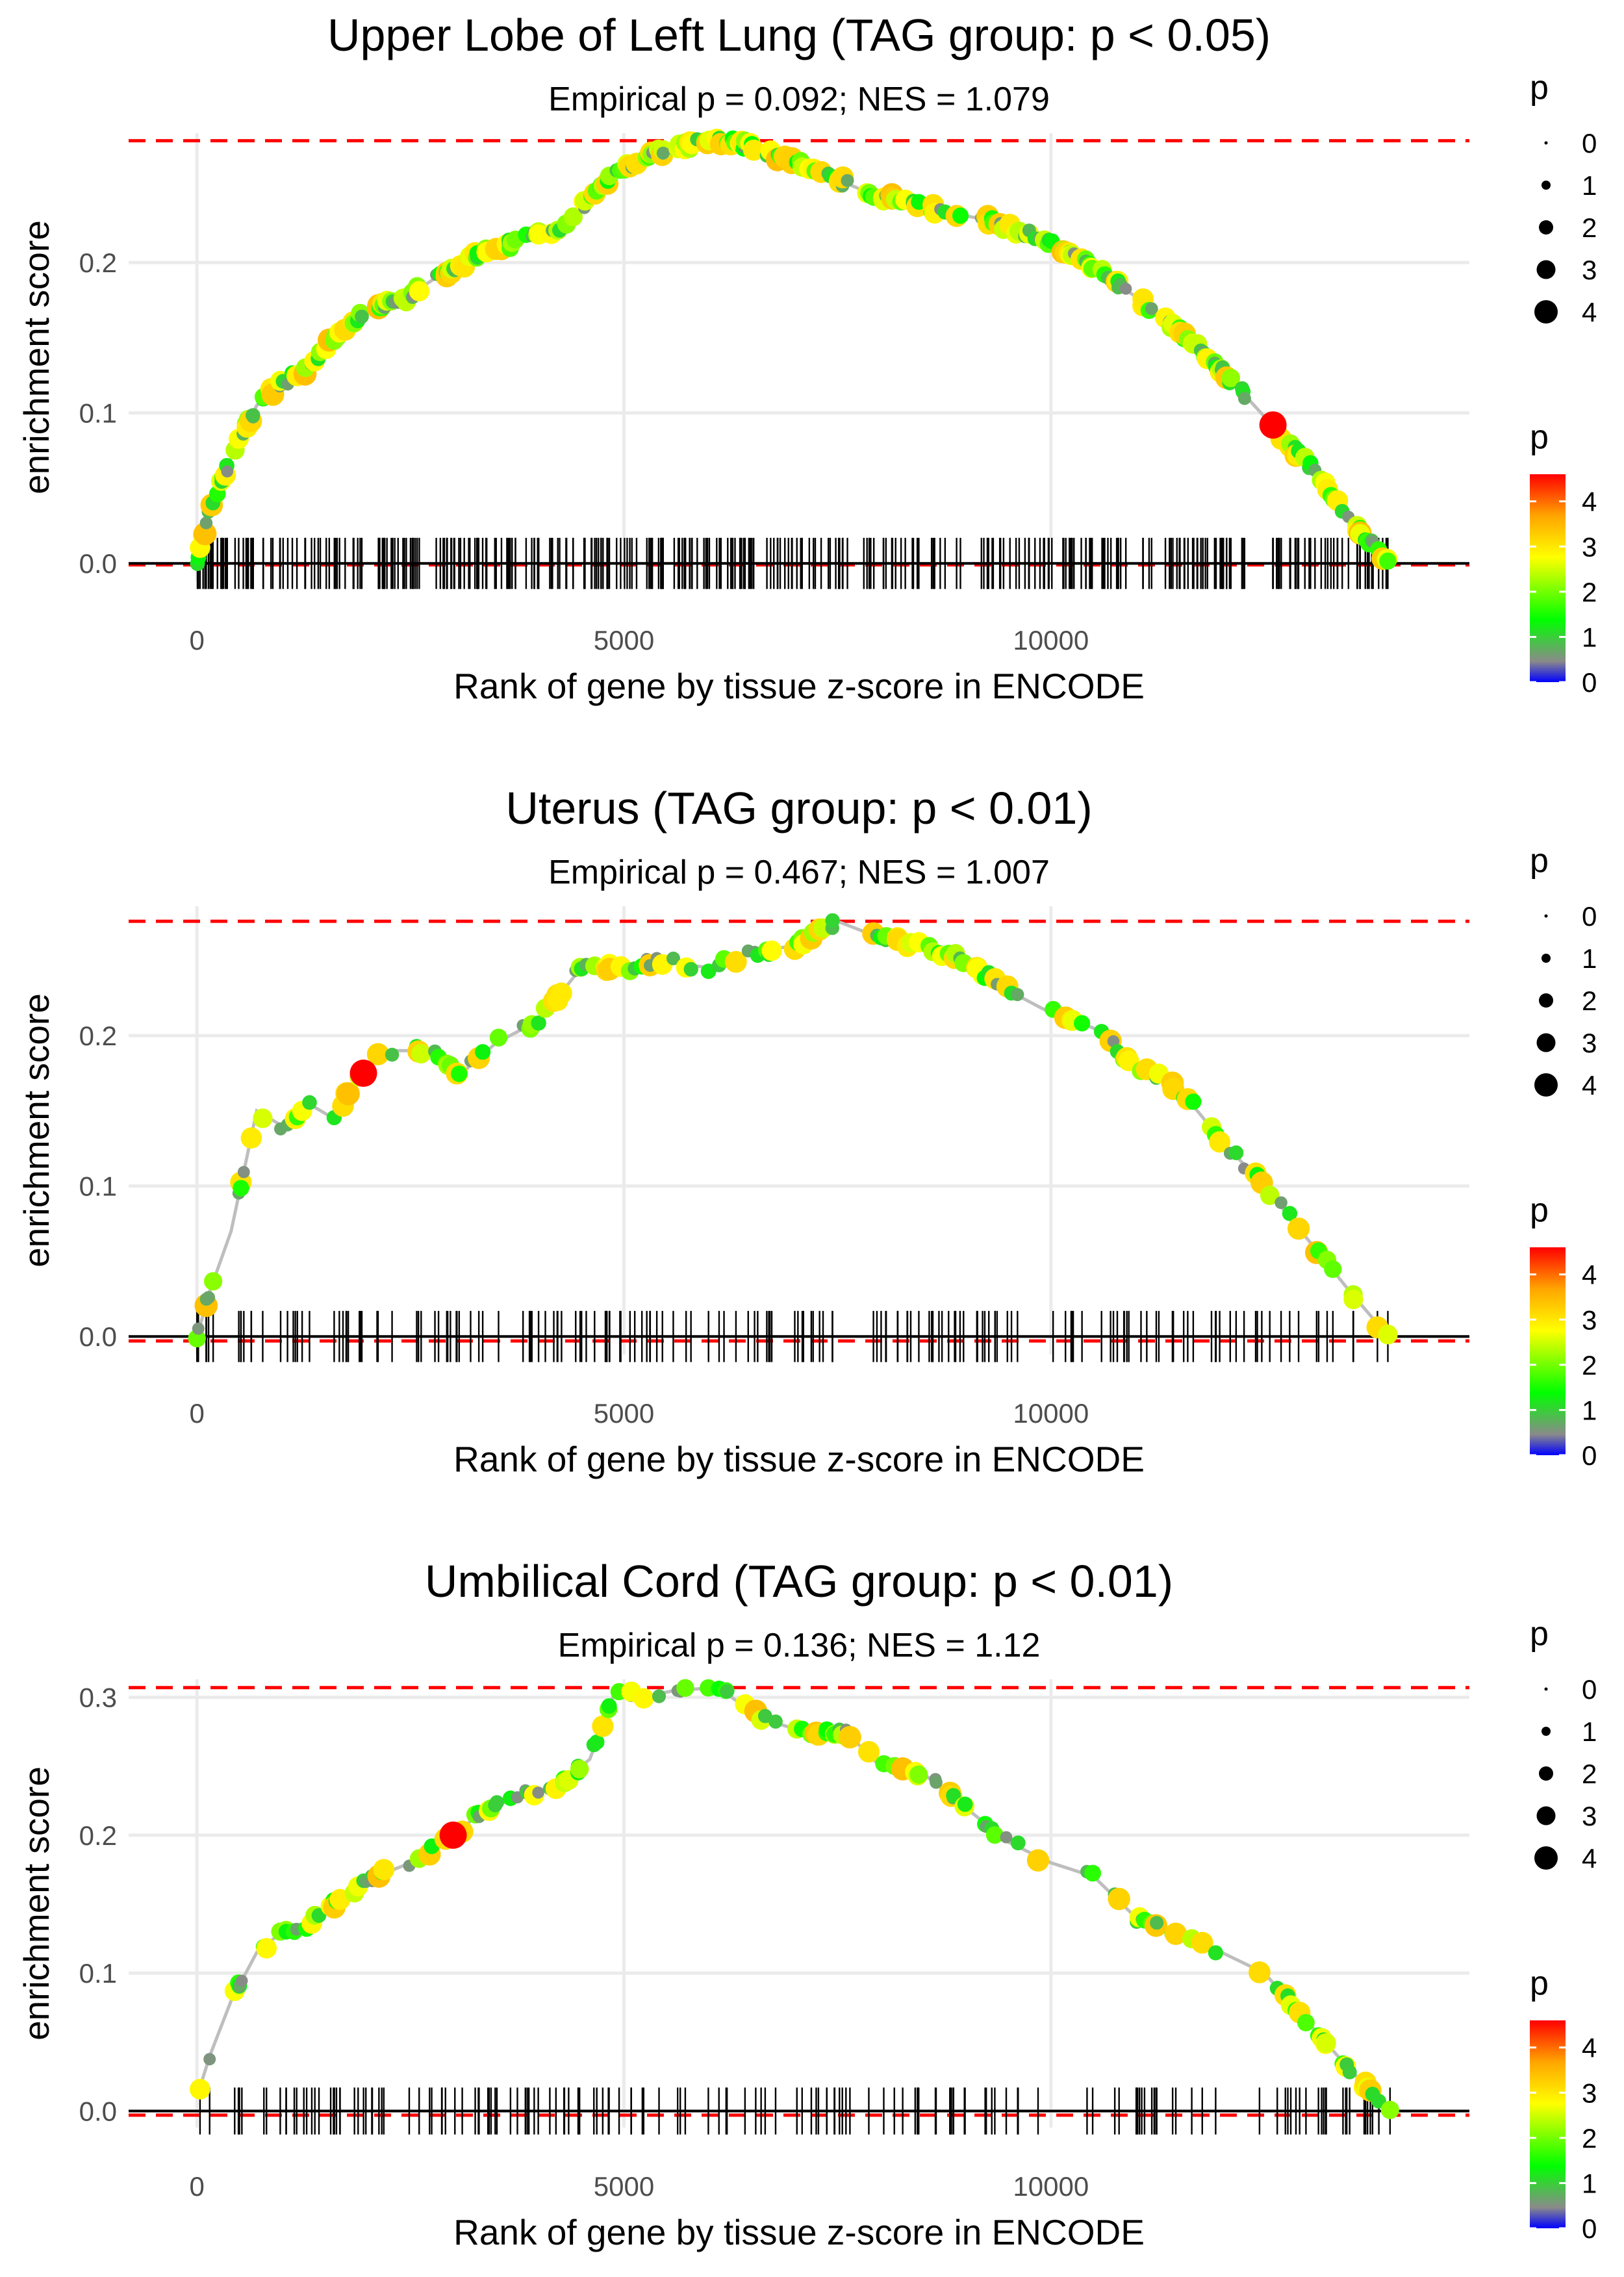  What do you see at coordinates (1589, 186) in the screenshot?
I see `size-legend-label: 1` at bounding box center [1589, 186].